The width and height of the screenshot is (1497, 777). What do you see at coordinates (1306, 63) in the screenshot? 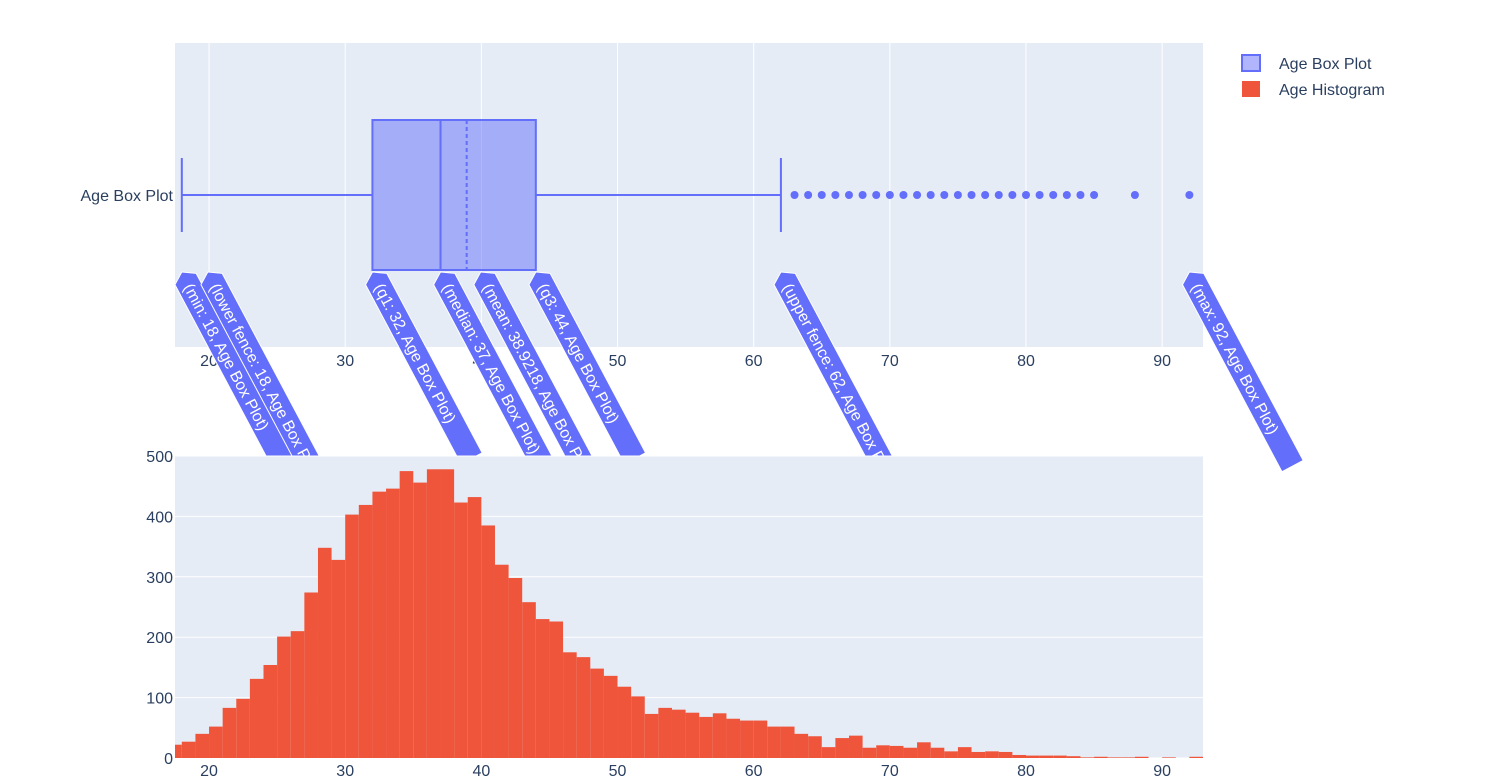
I see `legend-item: Age Box Plot` at bounding box center [1306, 63].